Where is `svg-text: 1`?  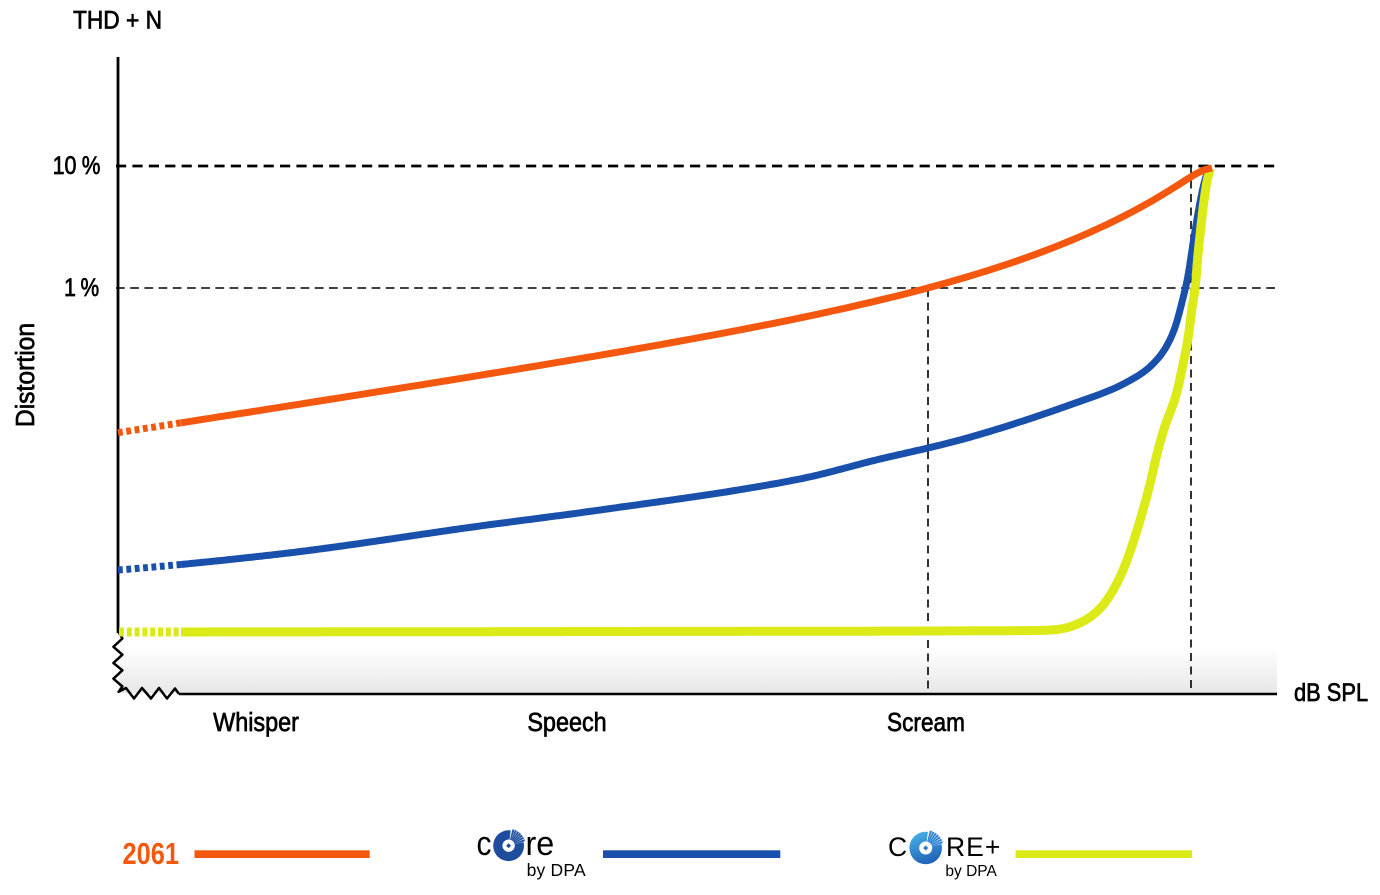
svg-text: 1 is located at coordinates (70, 287).